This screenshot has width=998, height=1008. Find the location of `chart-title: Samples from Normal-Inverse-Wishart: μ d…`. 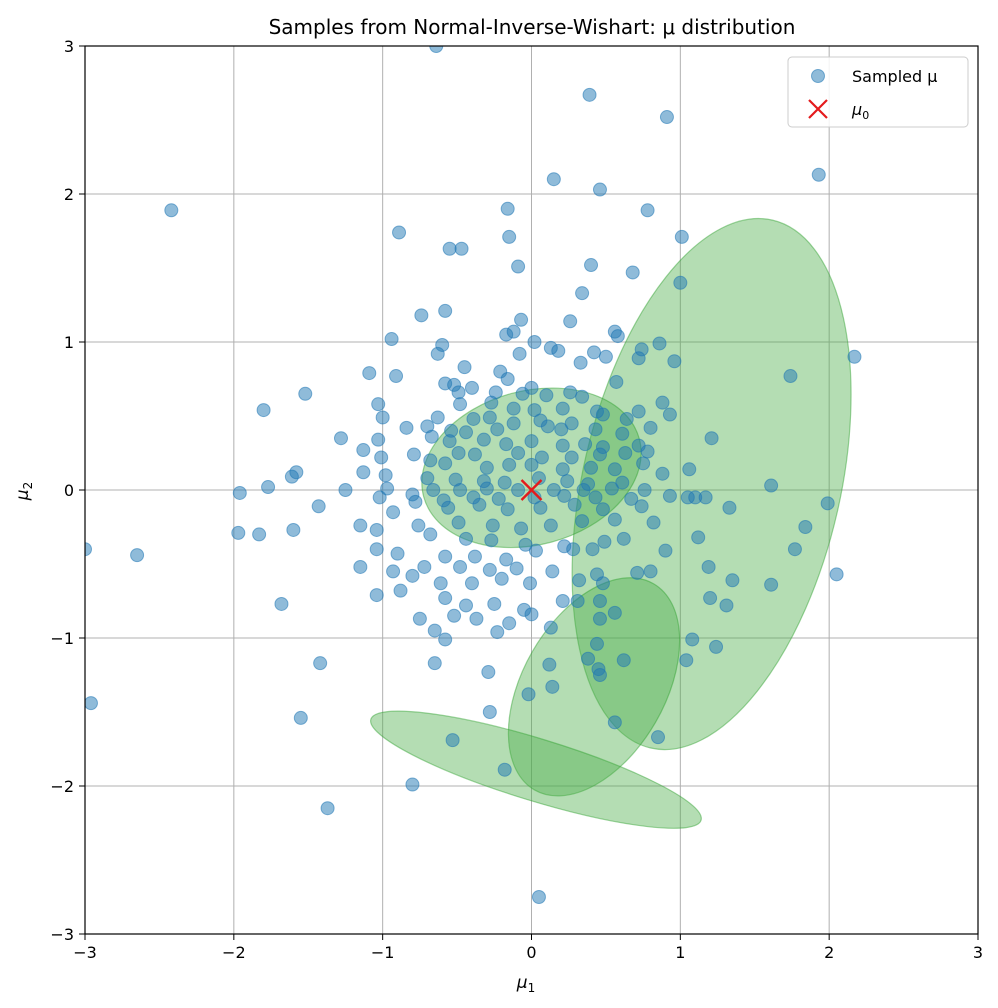

chart-title: Samples from Normal-Inverse-Wishart: μ d… is located at coordinates (532, 27).